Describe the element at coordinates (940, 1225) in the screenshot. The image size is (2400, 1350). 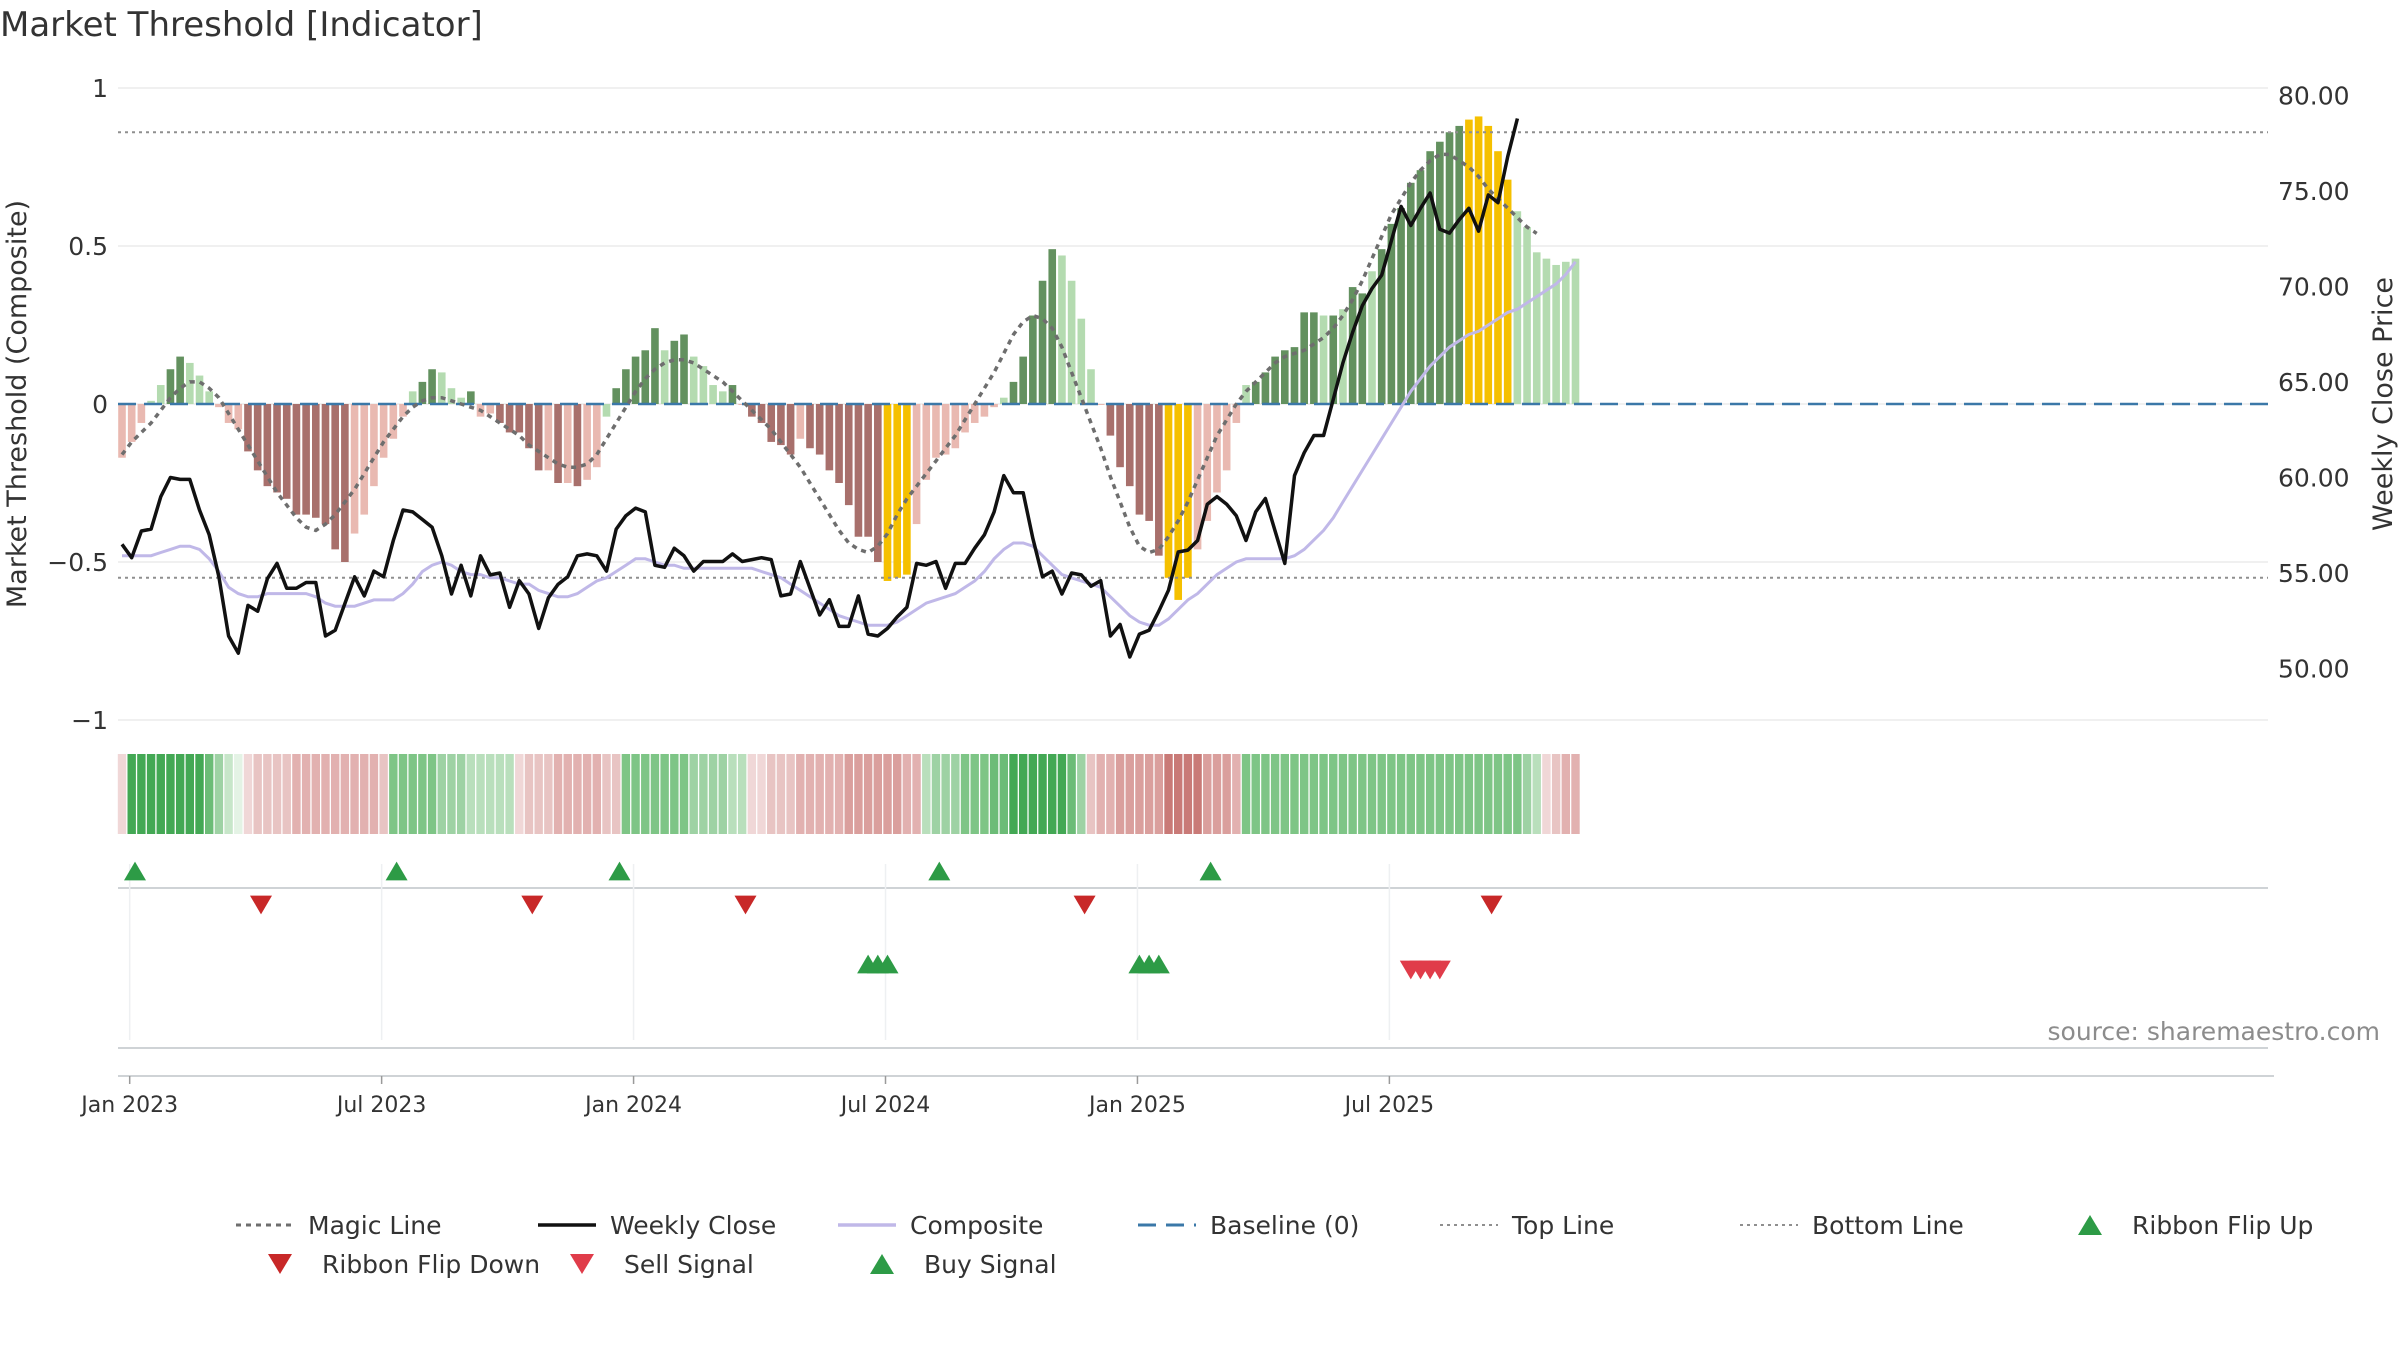
I see `legend-item: Composite` at that location.